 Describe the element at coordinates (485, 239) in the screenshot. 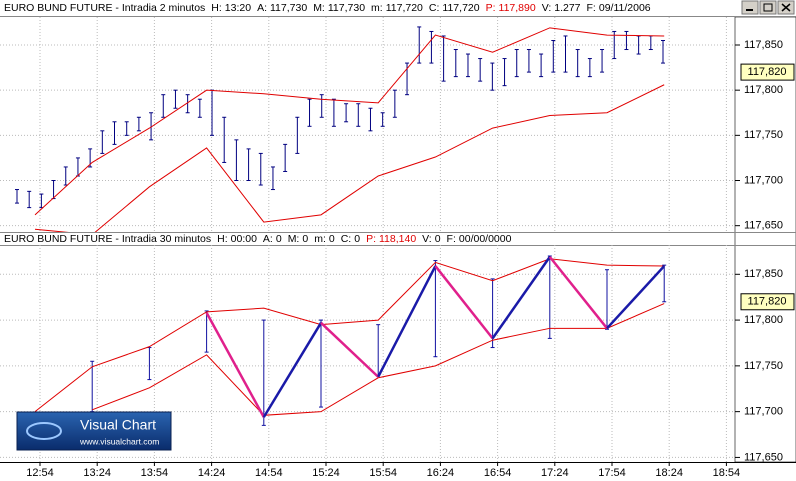

I see `field-value: 00/00/0000` at that location.